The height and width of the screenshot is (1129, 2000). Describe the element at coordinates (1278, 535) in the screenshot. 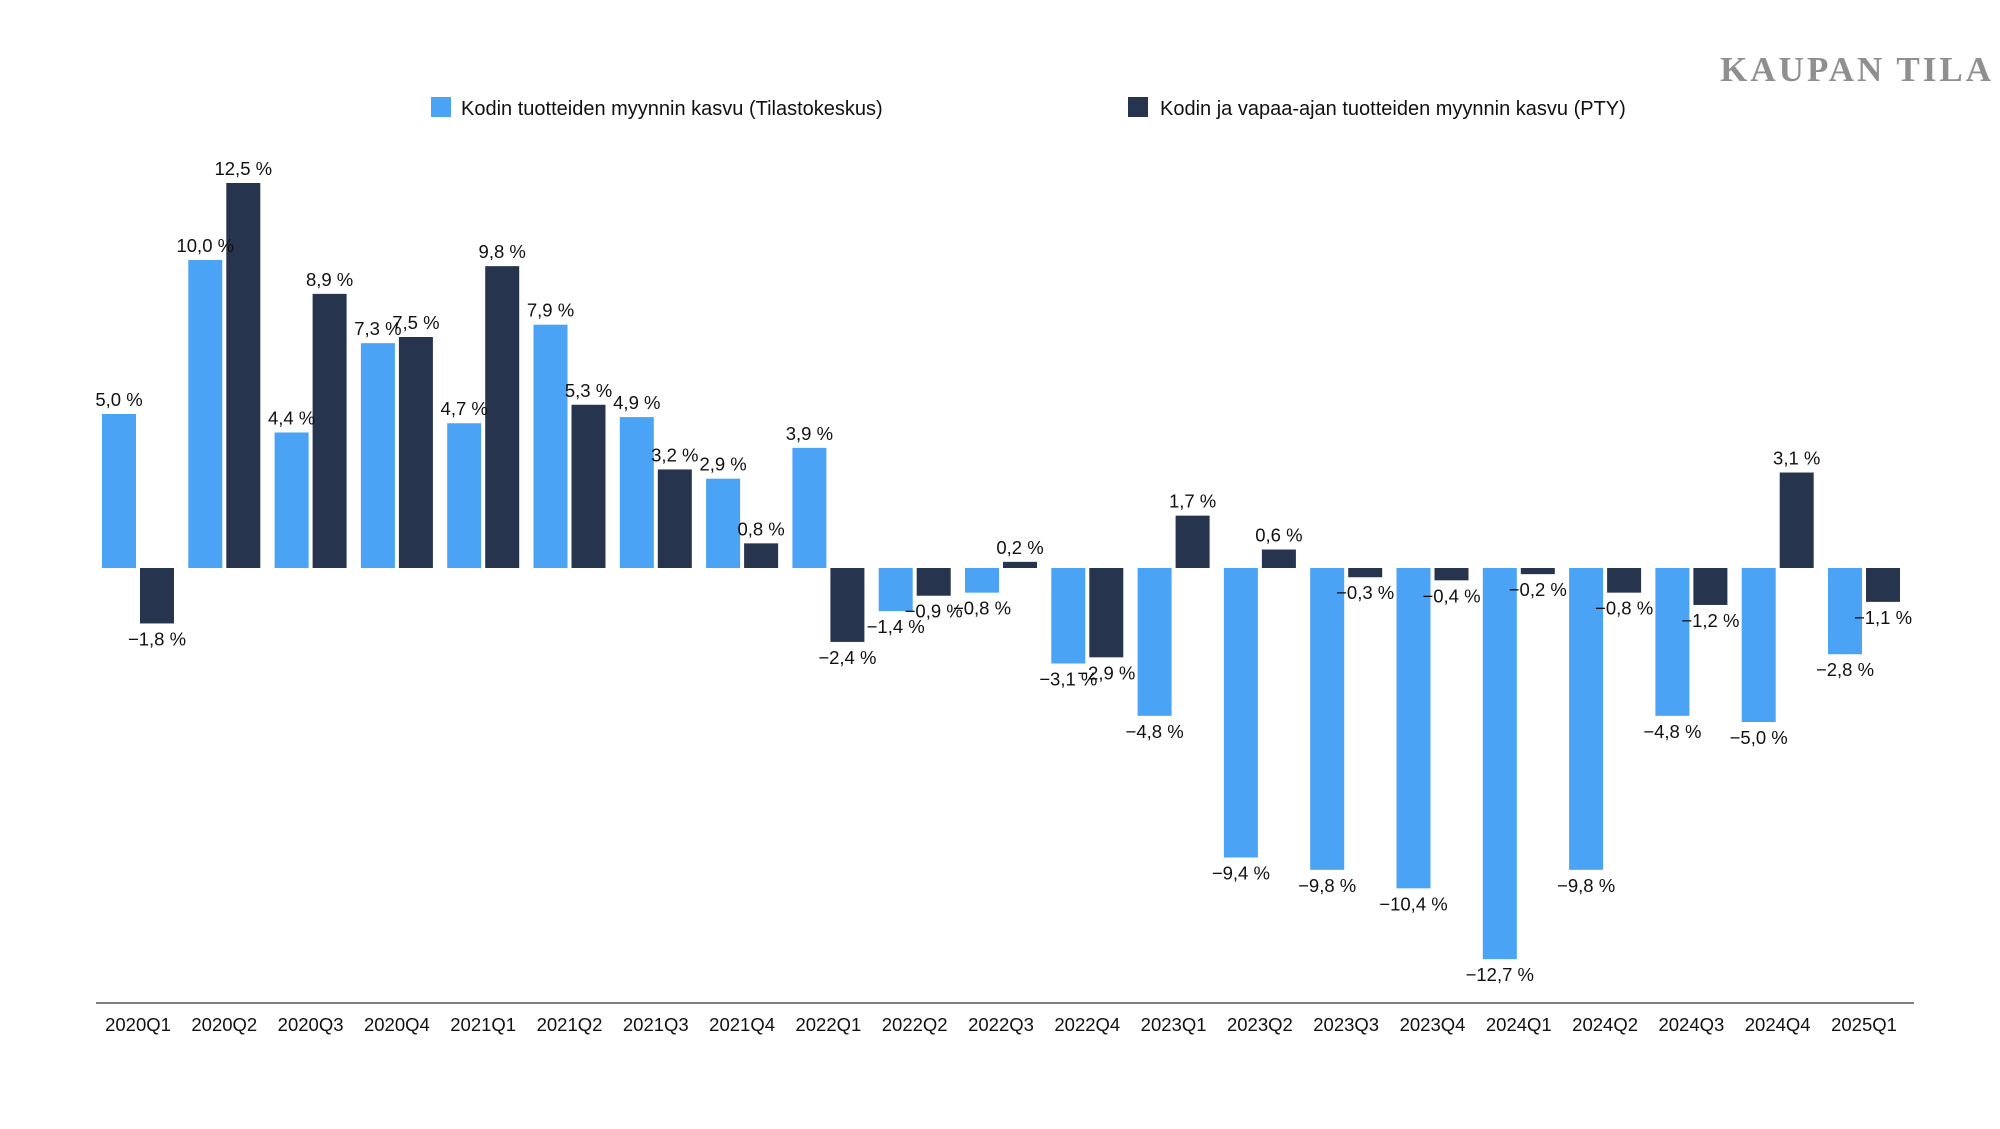

I see `value-label-pty-2023Q2: 0,6 %` at that location.